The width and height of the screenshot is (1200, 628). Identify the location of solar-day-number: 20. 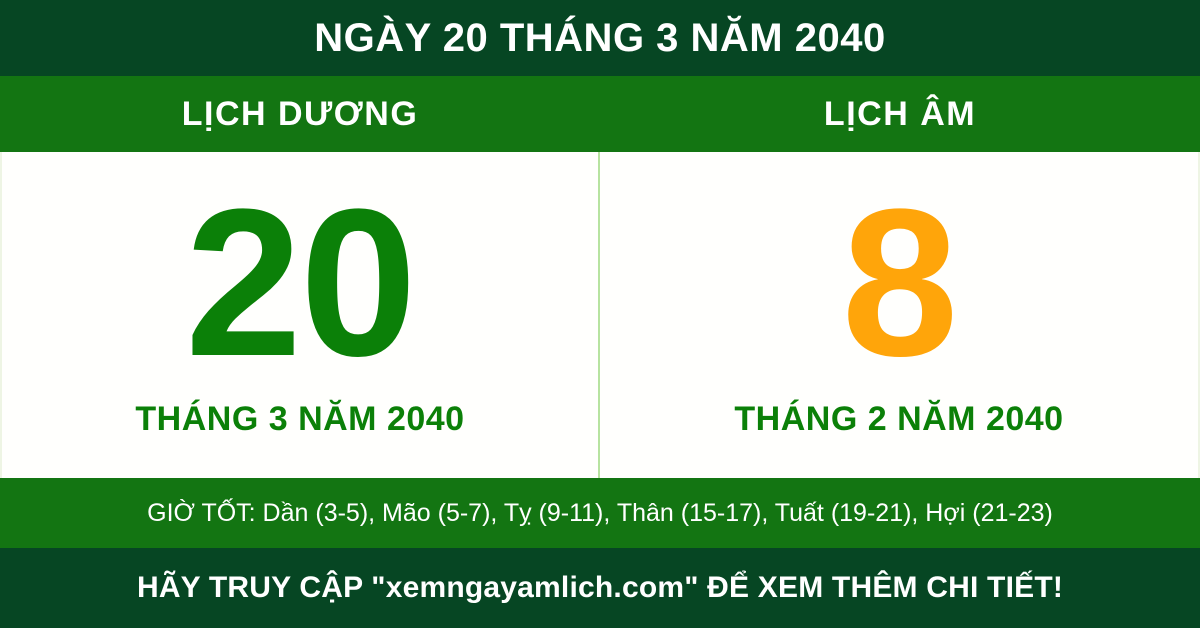
(301, 283).